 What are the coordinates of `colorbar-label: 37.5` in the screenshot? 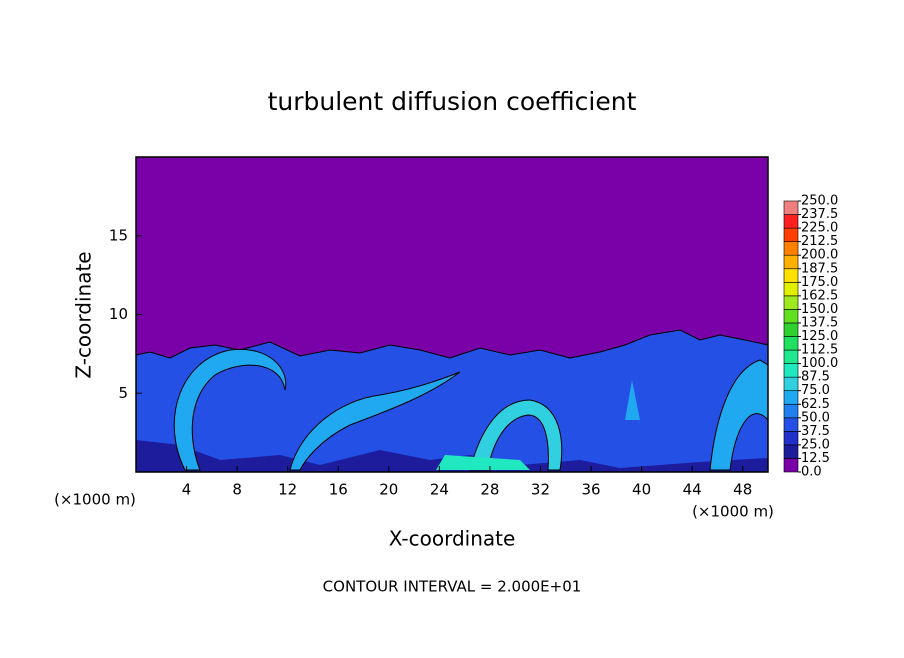 It's located at (815, 431).